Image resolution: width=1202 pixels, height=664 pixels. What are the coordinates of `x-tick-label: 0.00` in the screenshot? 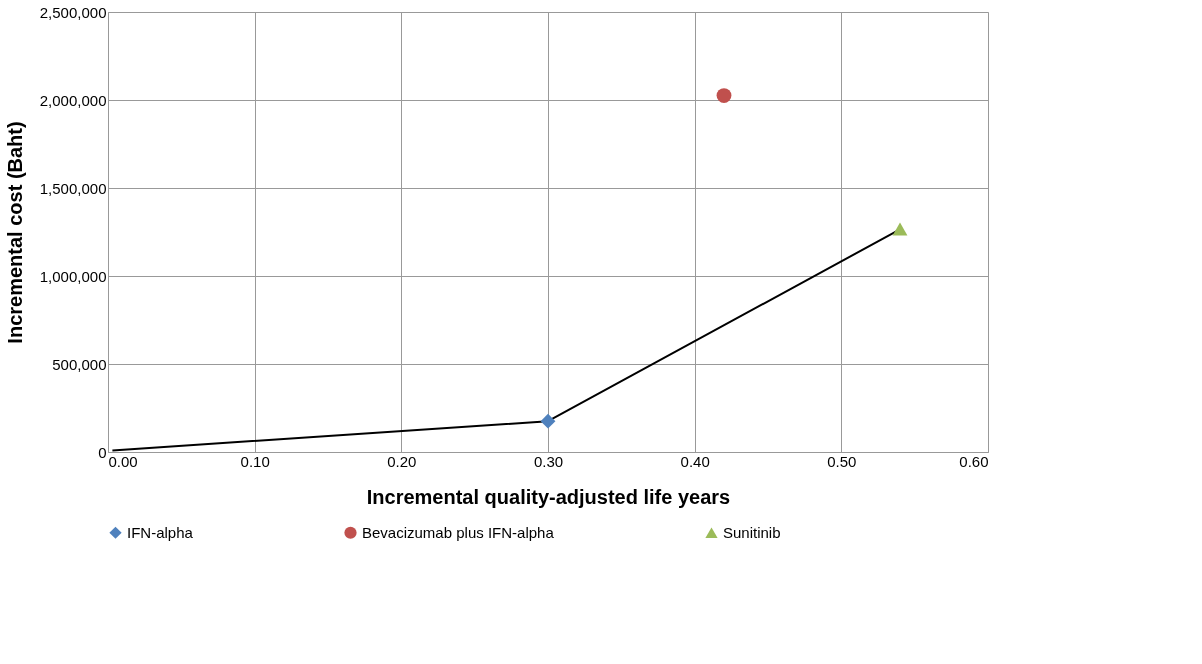 It's located at (123, 461).